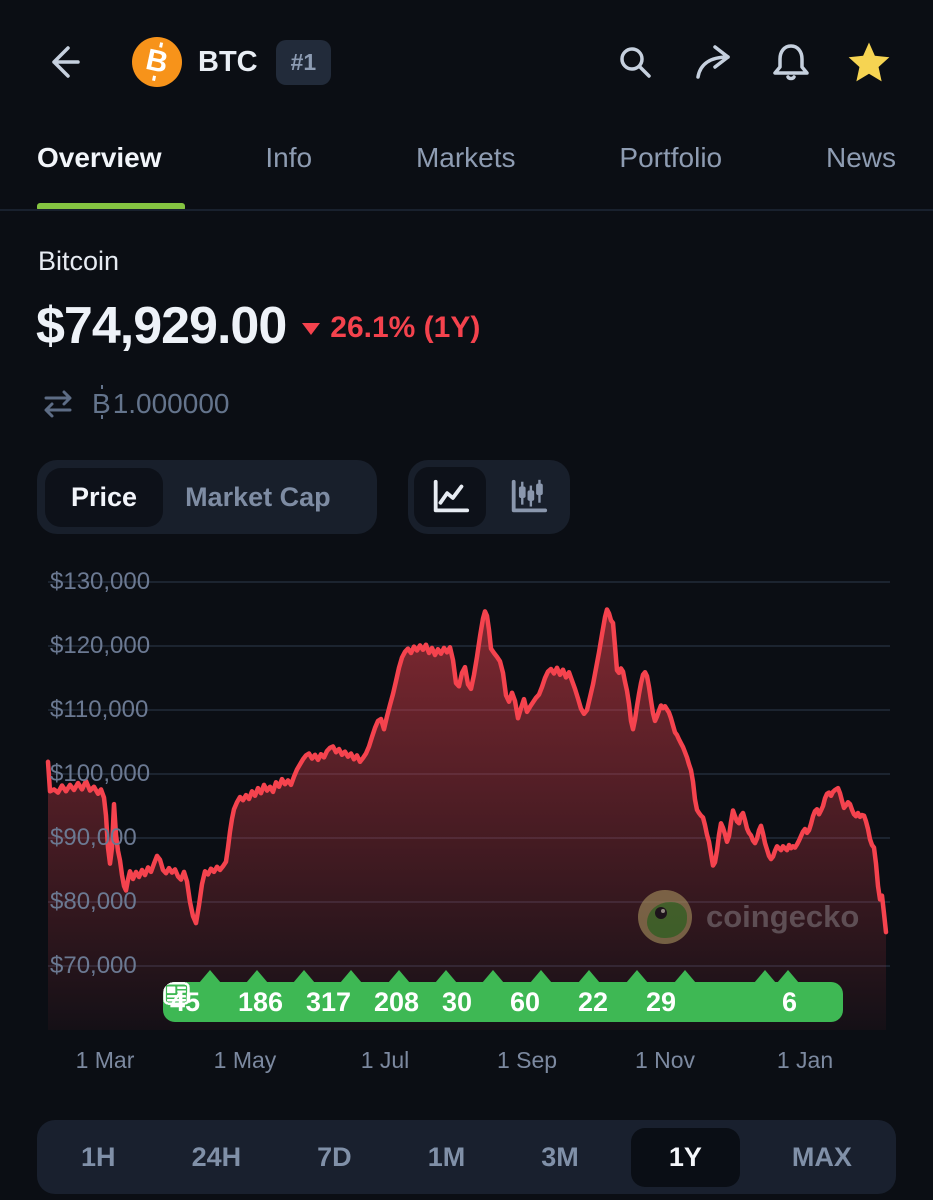 The height and width of the screenshot is (1200, 933). I want to click on metric-toggle: Price Market Cap, so click(207, 497).